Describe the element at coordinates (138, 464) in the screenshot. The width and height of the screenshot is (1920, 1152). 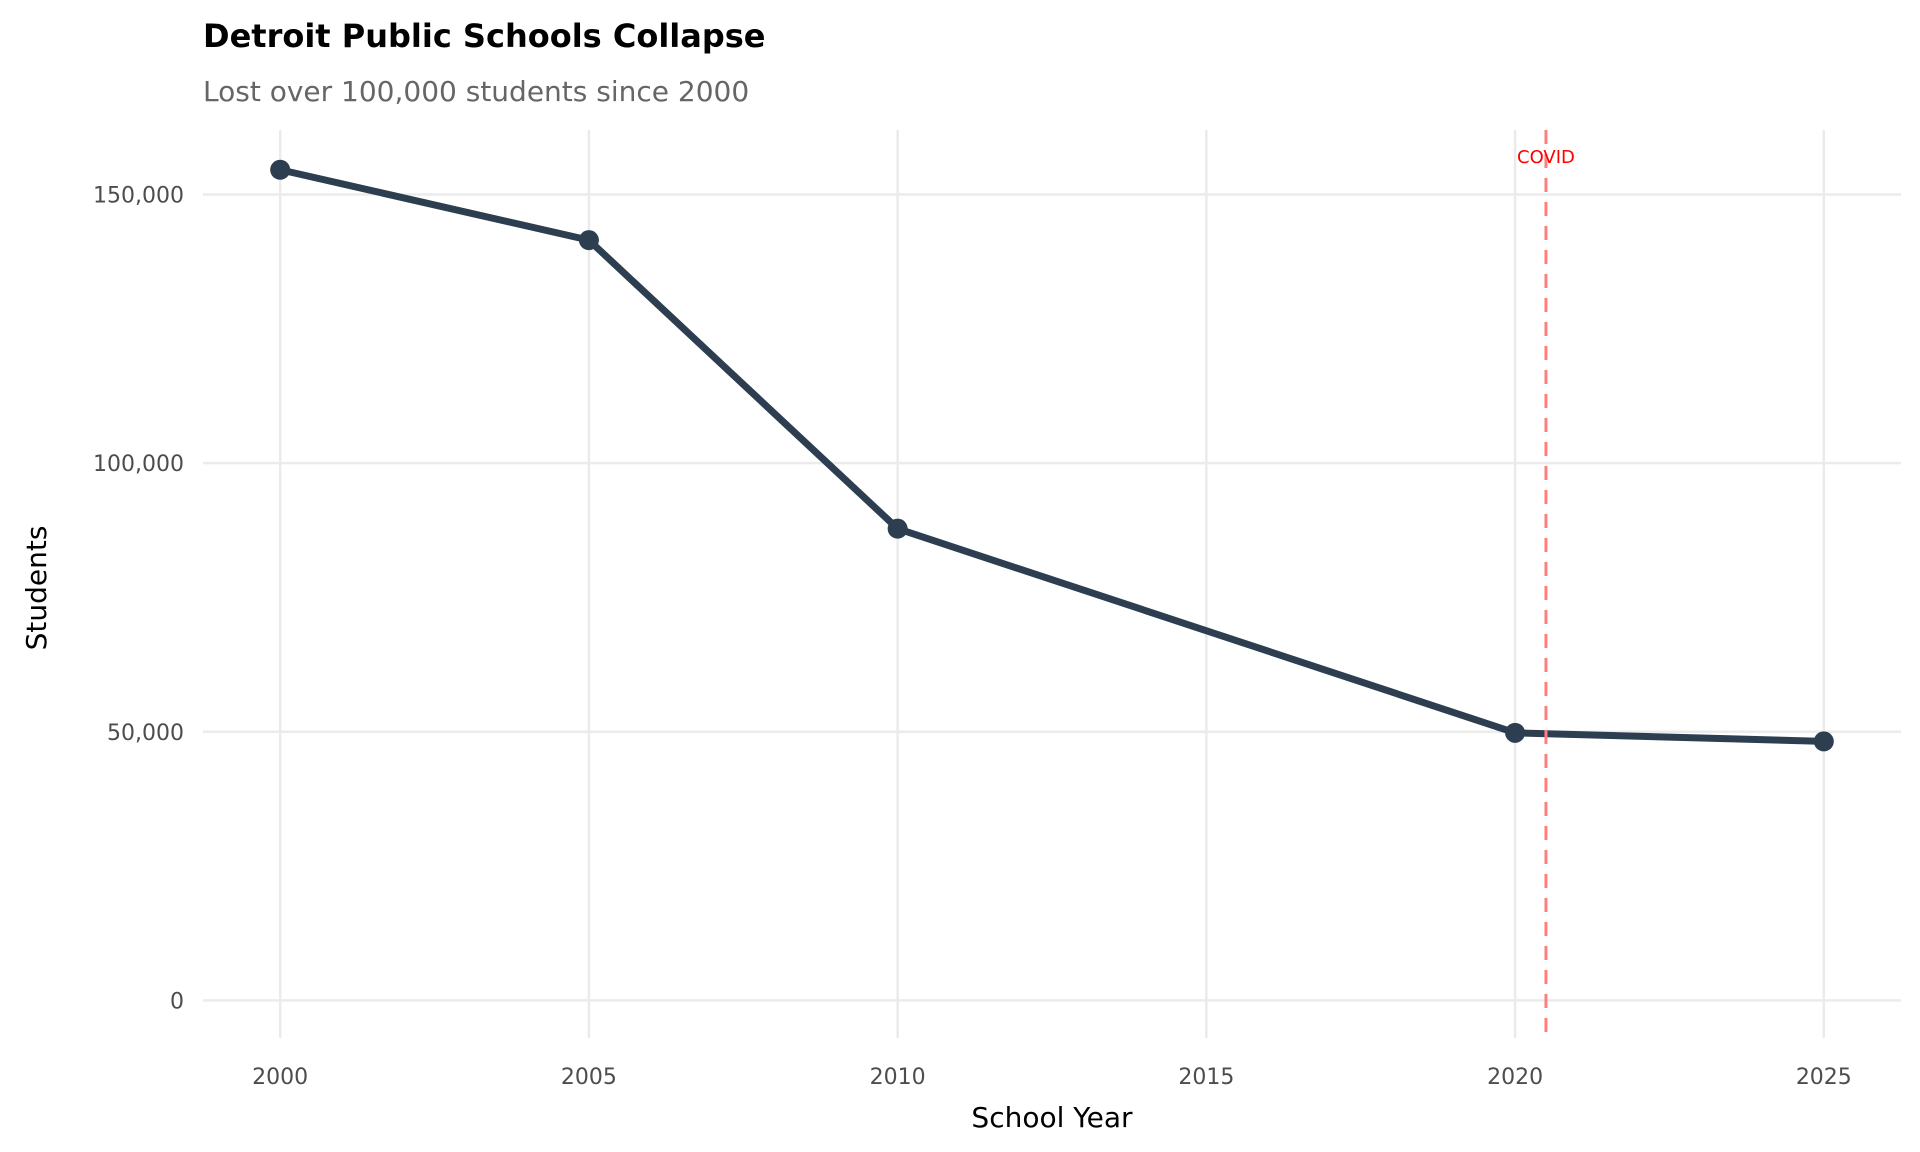
I see `y-tick-label: 100,000` at that location.